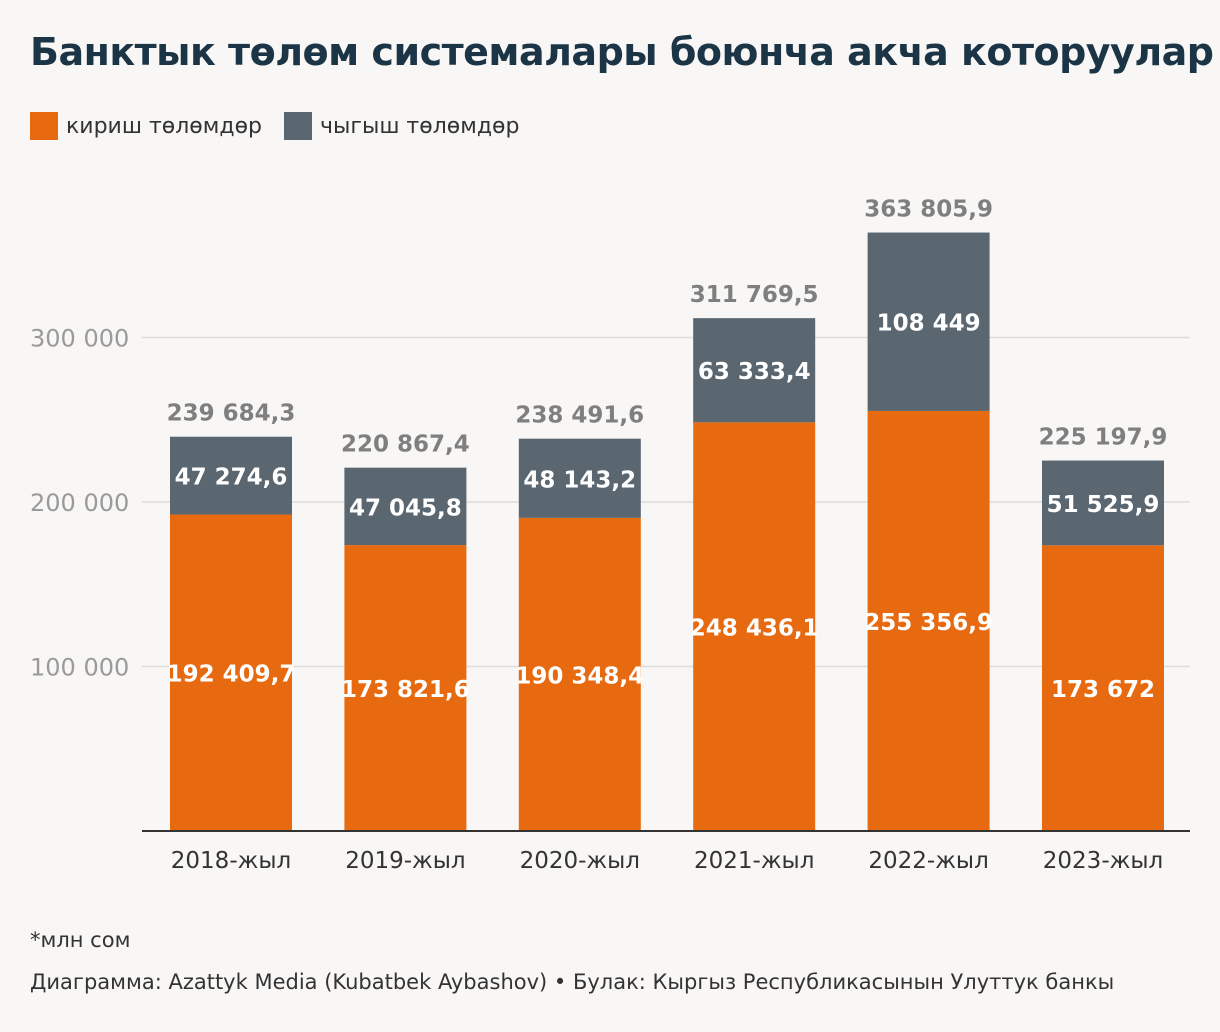 Image resolution: width=1220 pixels, height=1032 pixels. What do you see at coordinates (231, 414) in the screenshot?
I see `data-label-total: 239 684,3` at bounding box center [231, 414].